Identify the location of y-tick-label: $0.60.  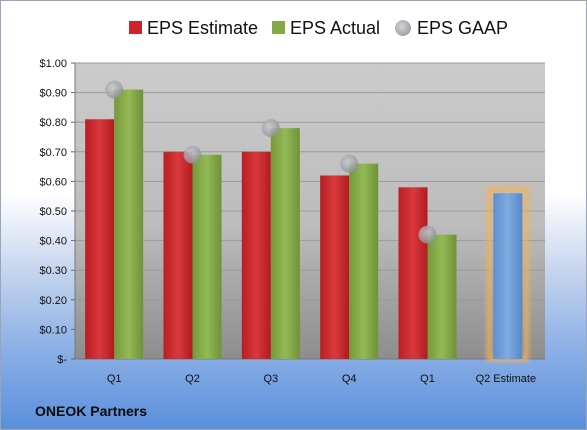
(53, 182).